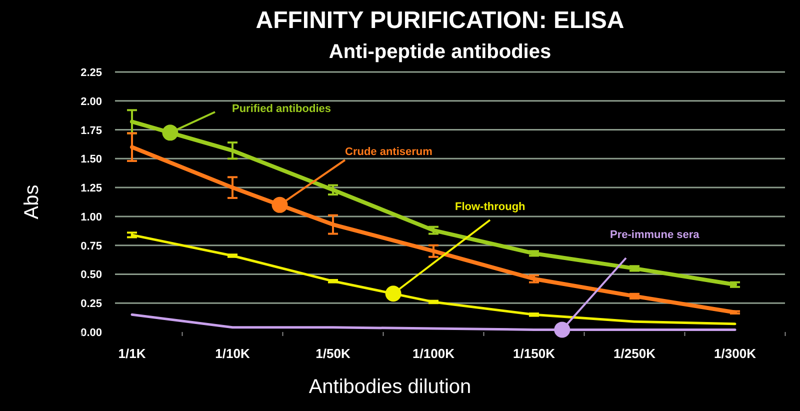  I want to click on y-tick-label: 1.25, so click(91, 188).